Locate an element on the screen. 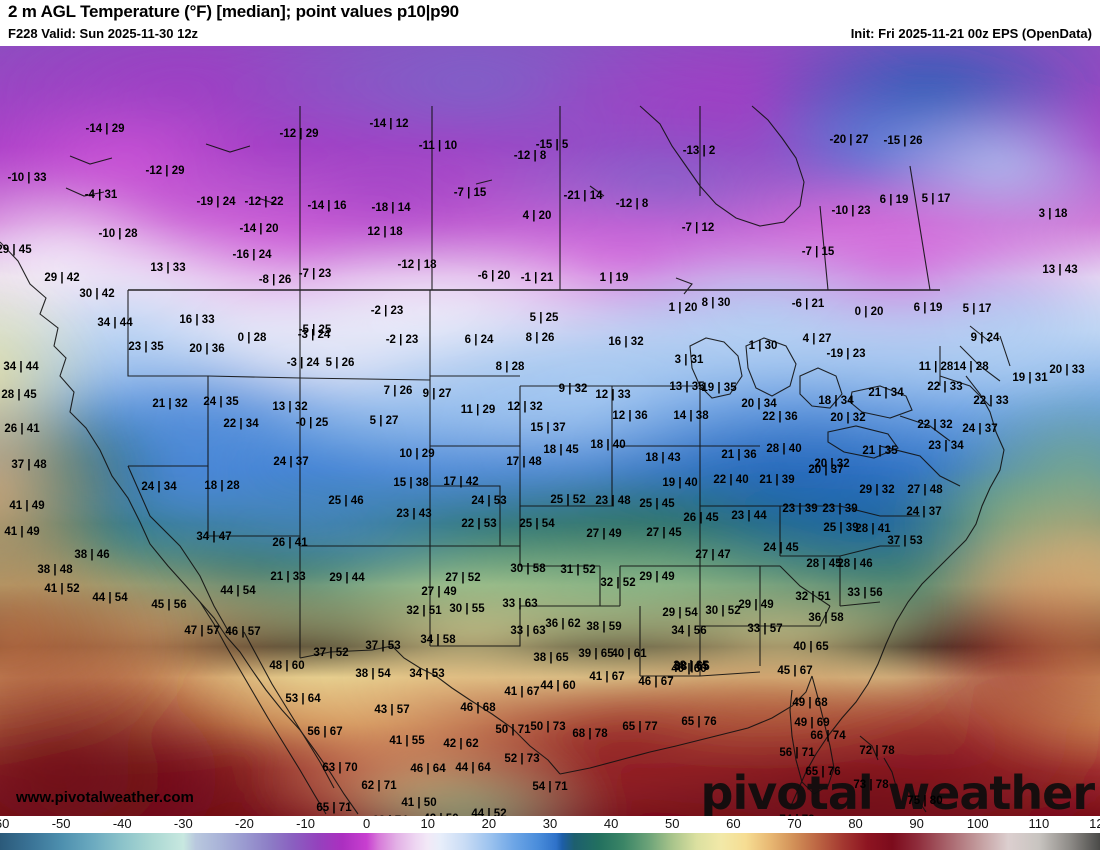 This screenshot has width=1100, height=850. point-value-label: 23 | 35 is located at coordinates (146, 347).